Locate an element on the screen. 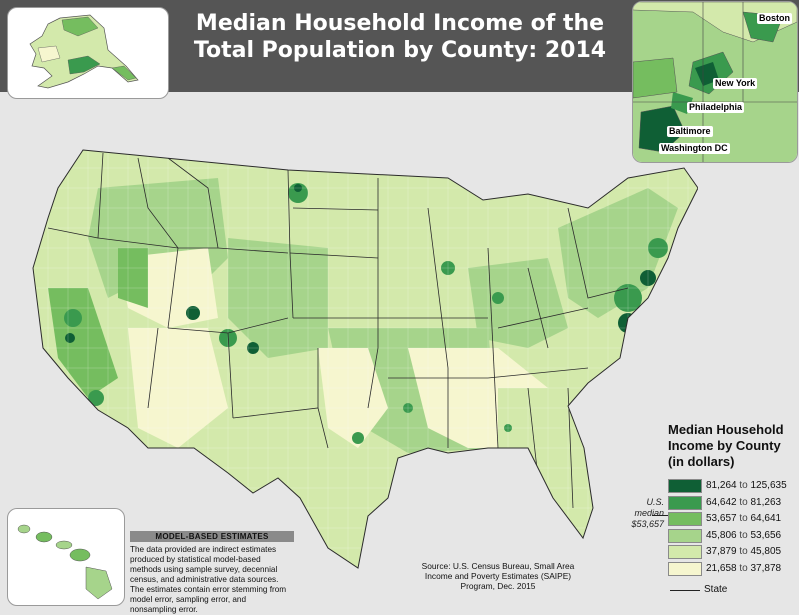  legend-item: 45,806 to 53,656 is located at coordinates (732, 536).